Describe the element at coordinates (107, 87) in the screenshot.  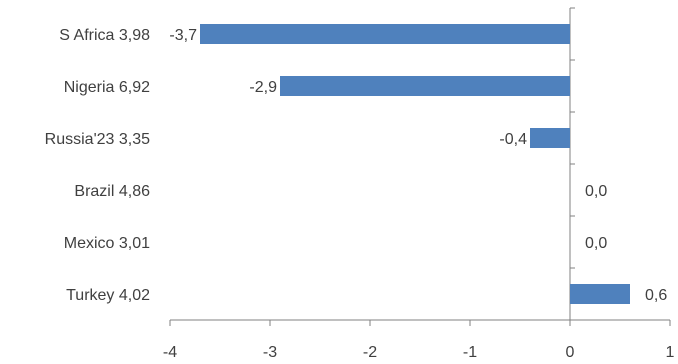
I see `category-label: Nigeria 6,92` at that location.